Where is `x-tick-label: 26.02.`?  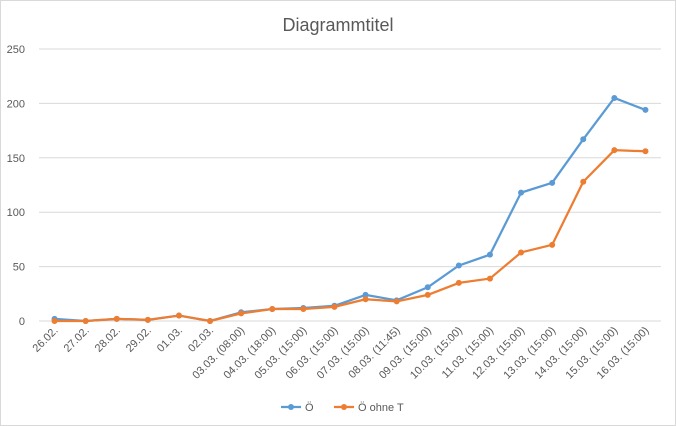
x-tick-label: 26.02. is located at coordinates (46, 340).